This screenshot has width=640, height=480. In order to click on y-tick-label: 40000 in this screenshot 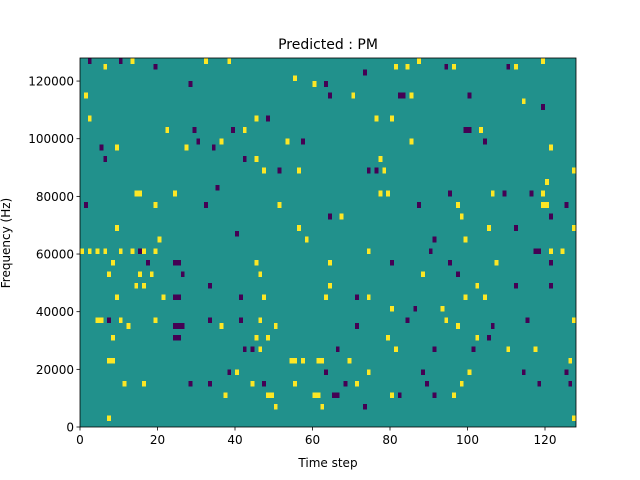, I will do `click(55, 312)`.